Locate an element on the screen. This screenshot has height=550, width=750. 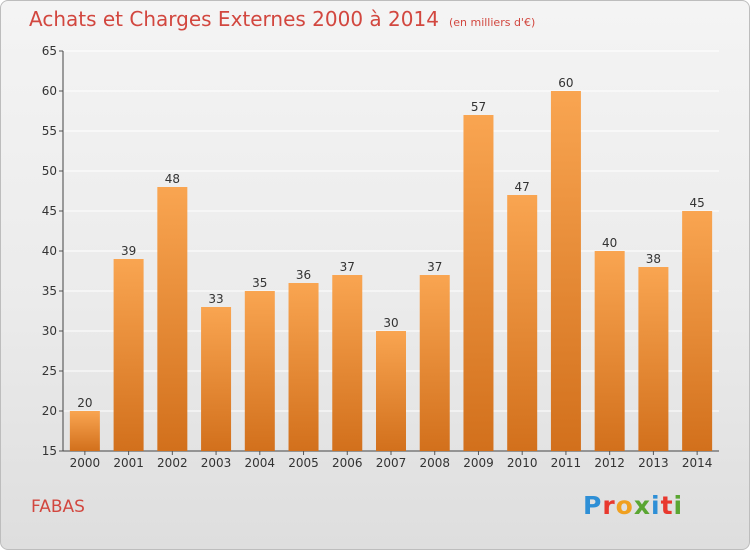
logo-letter: P is located at coordinates (593, 505).